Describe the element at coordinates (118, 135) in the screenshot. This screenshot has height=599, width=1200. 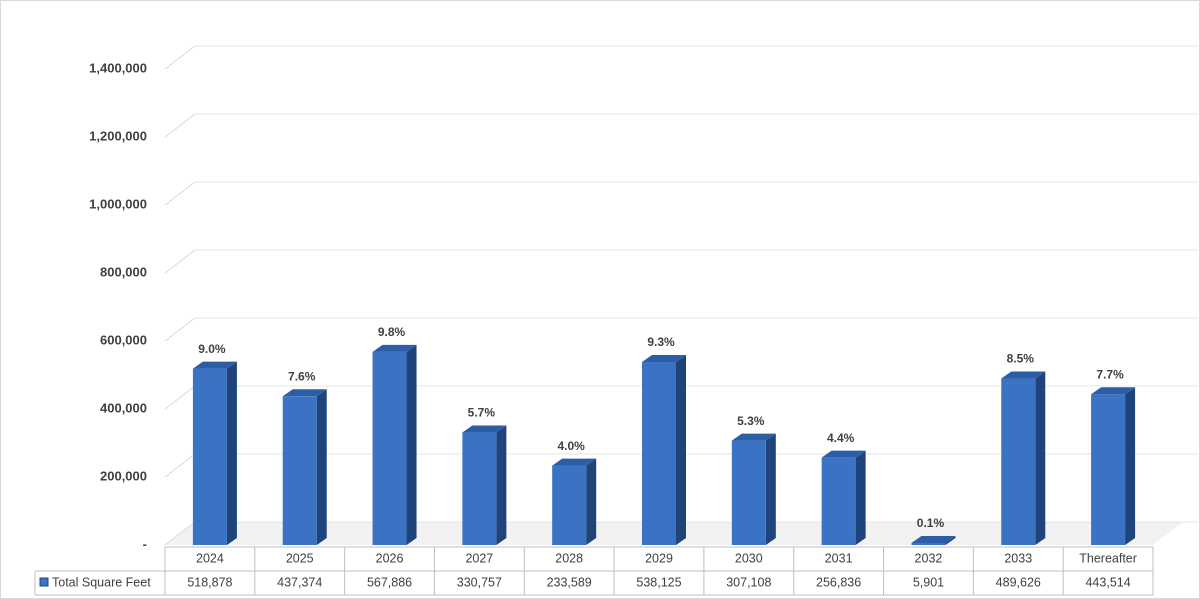
I see `y-tick-label: 1,200,000` at that location.